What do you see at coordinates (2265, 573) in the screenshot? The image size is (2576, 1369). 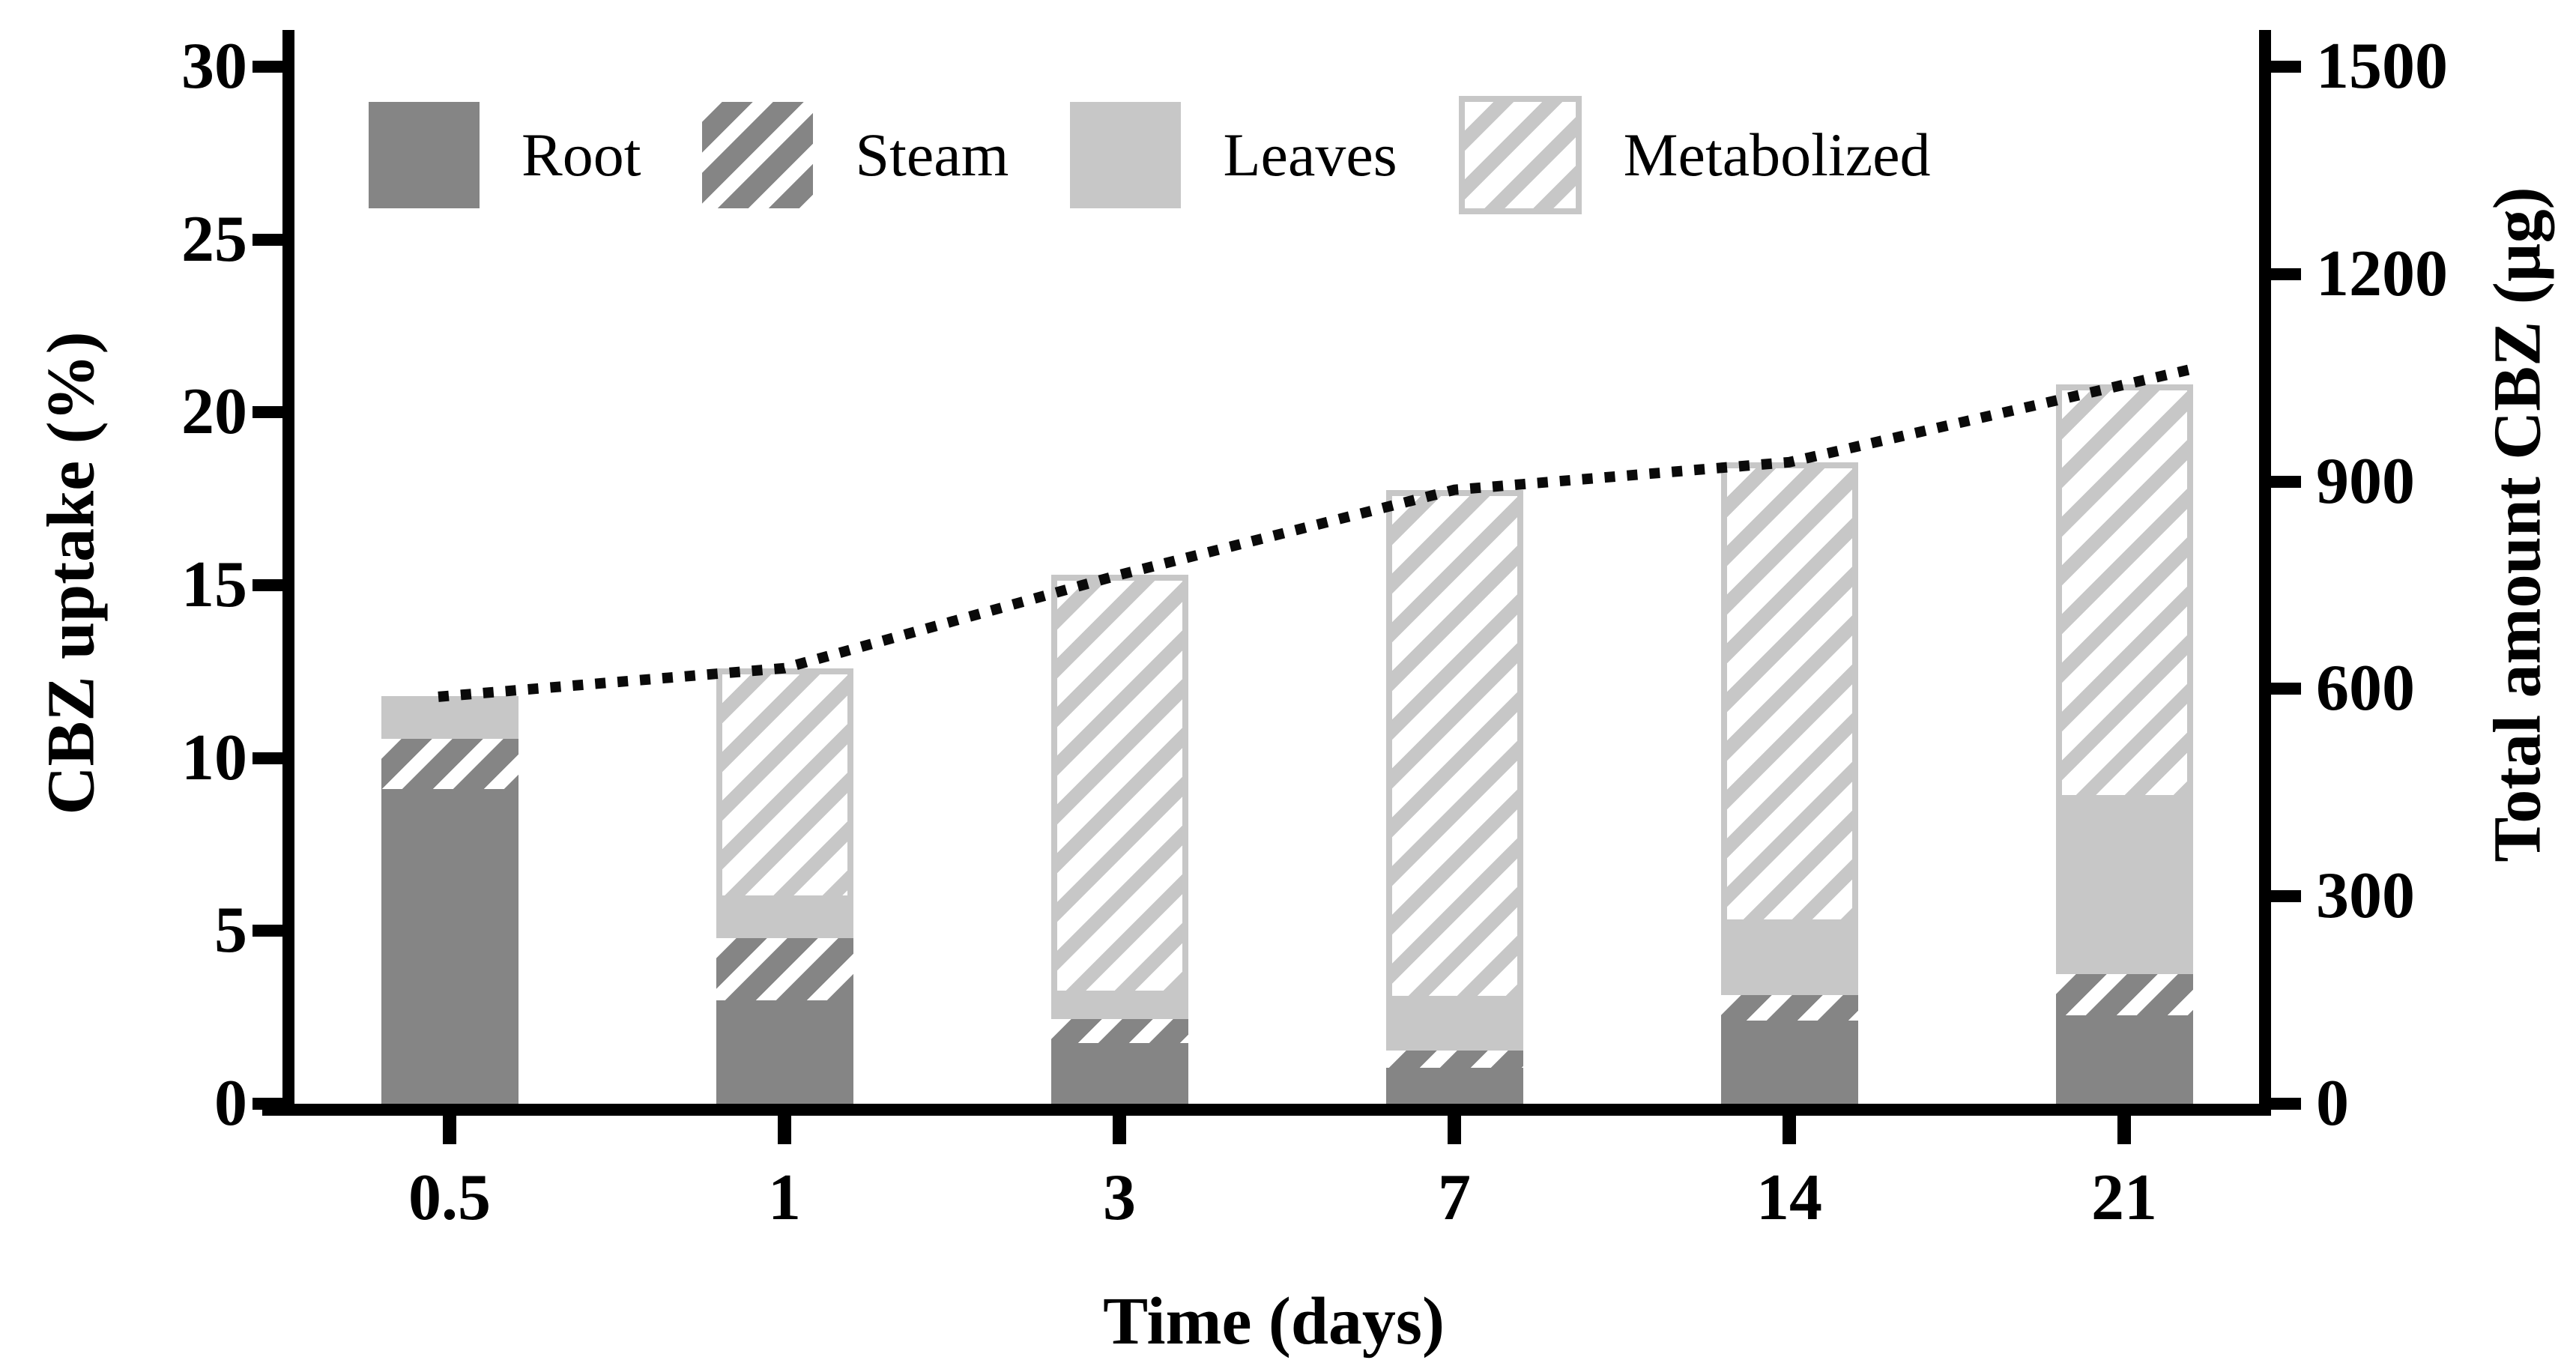 I see `y-axis-right-spine` at bounding box center [2265, 573].